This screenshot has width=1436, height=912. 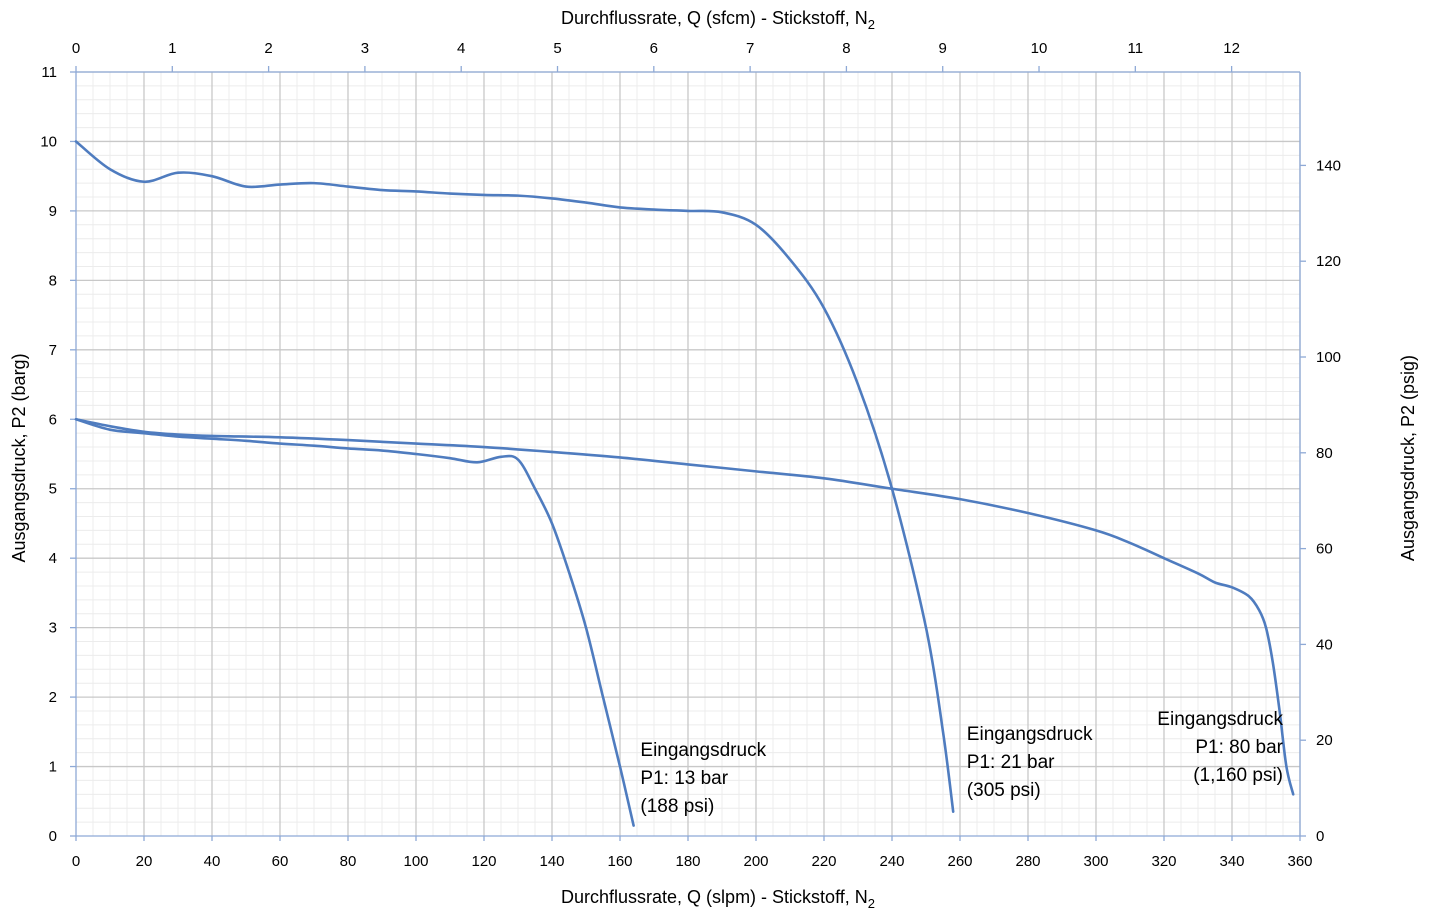 What do you see at coordinates (557, 48) in the screenshot?
I see `x-tick-label-top: 5` at bounding box center [557, 48].